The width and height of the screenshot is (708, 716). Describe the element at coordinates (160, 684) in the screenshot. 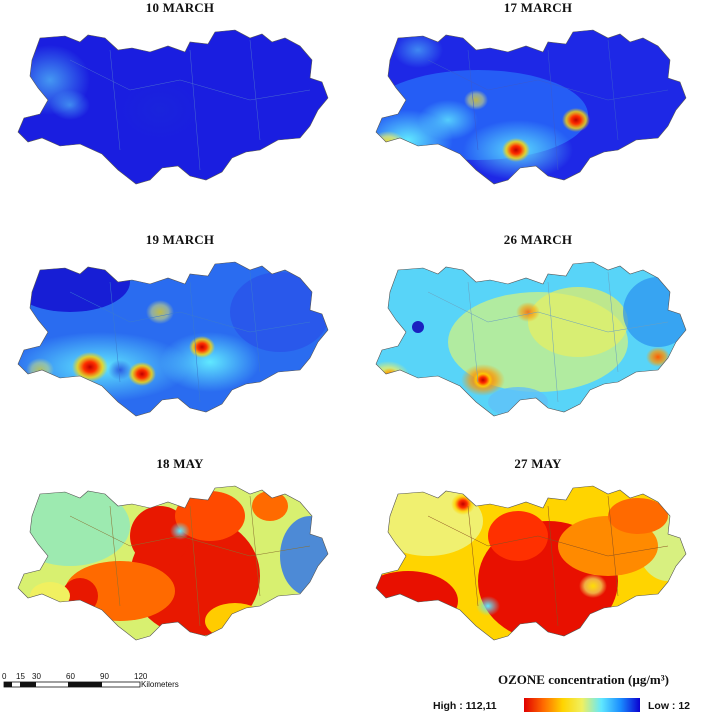

I see `scale-unit: Kilometers` at that location.